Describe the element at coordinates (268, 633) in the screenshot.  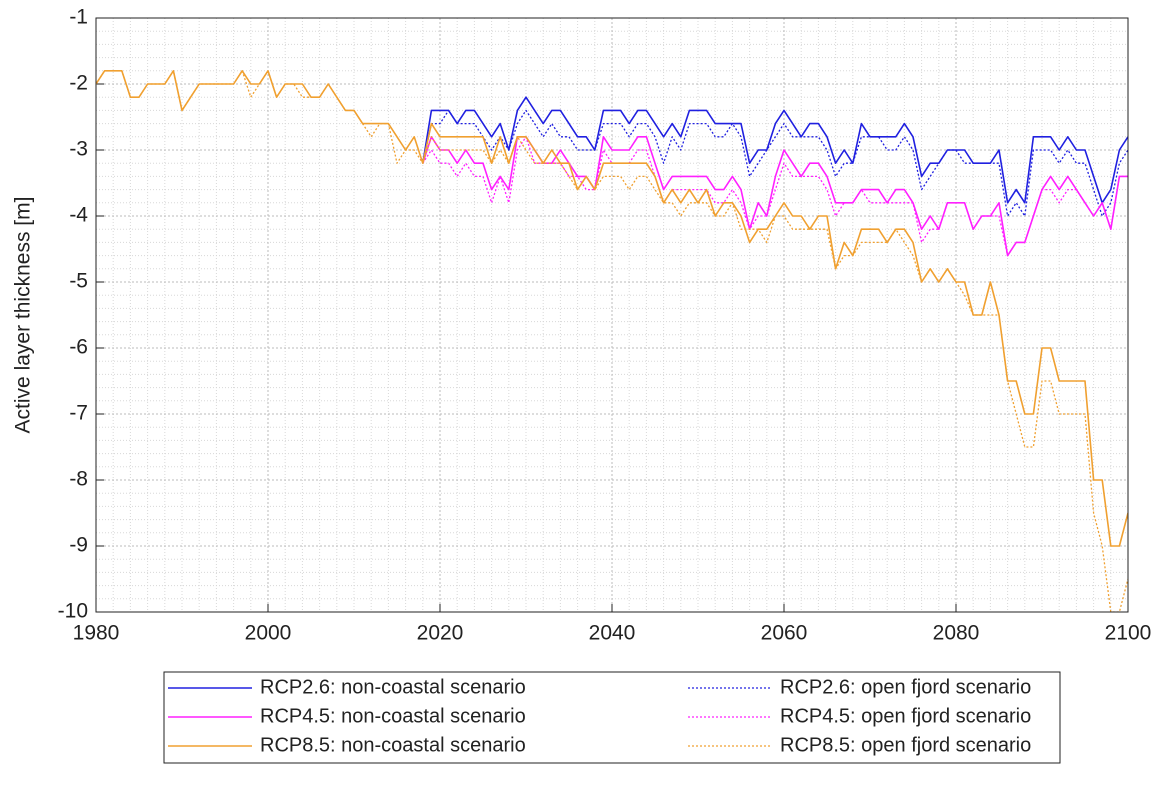
I see `x-tick-label: 2000` at that location.